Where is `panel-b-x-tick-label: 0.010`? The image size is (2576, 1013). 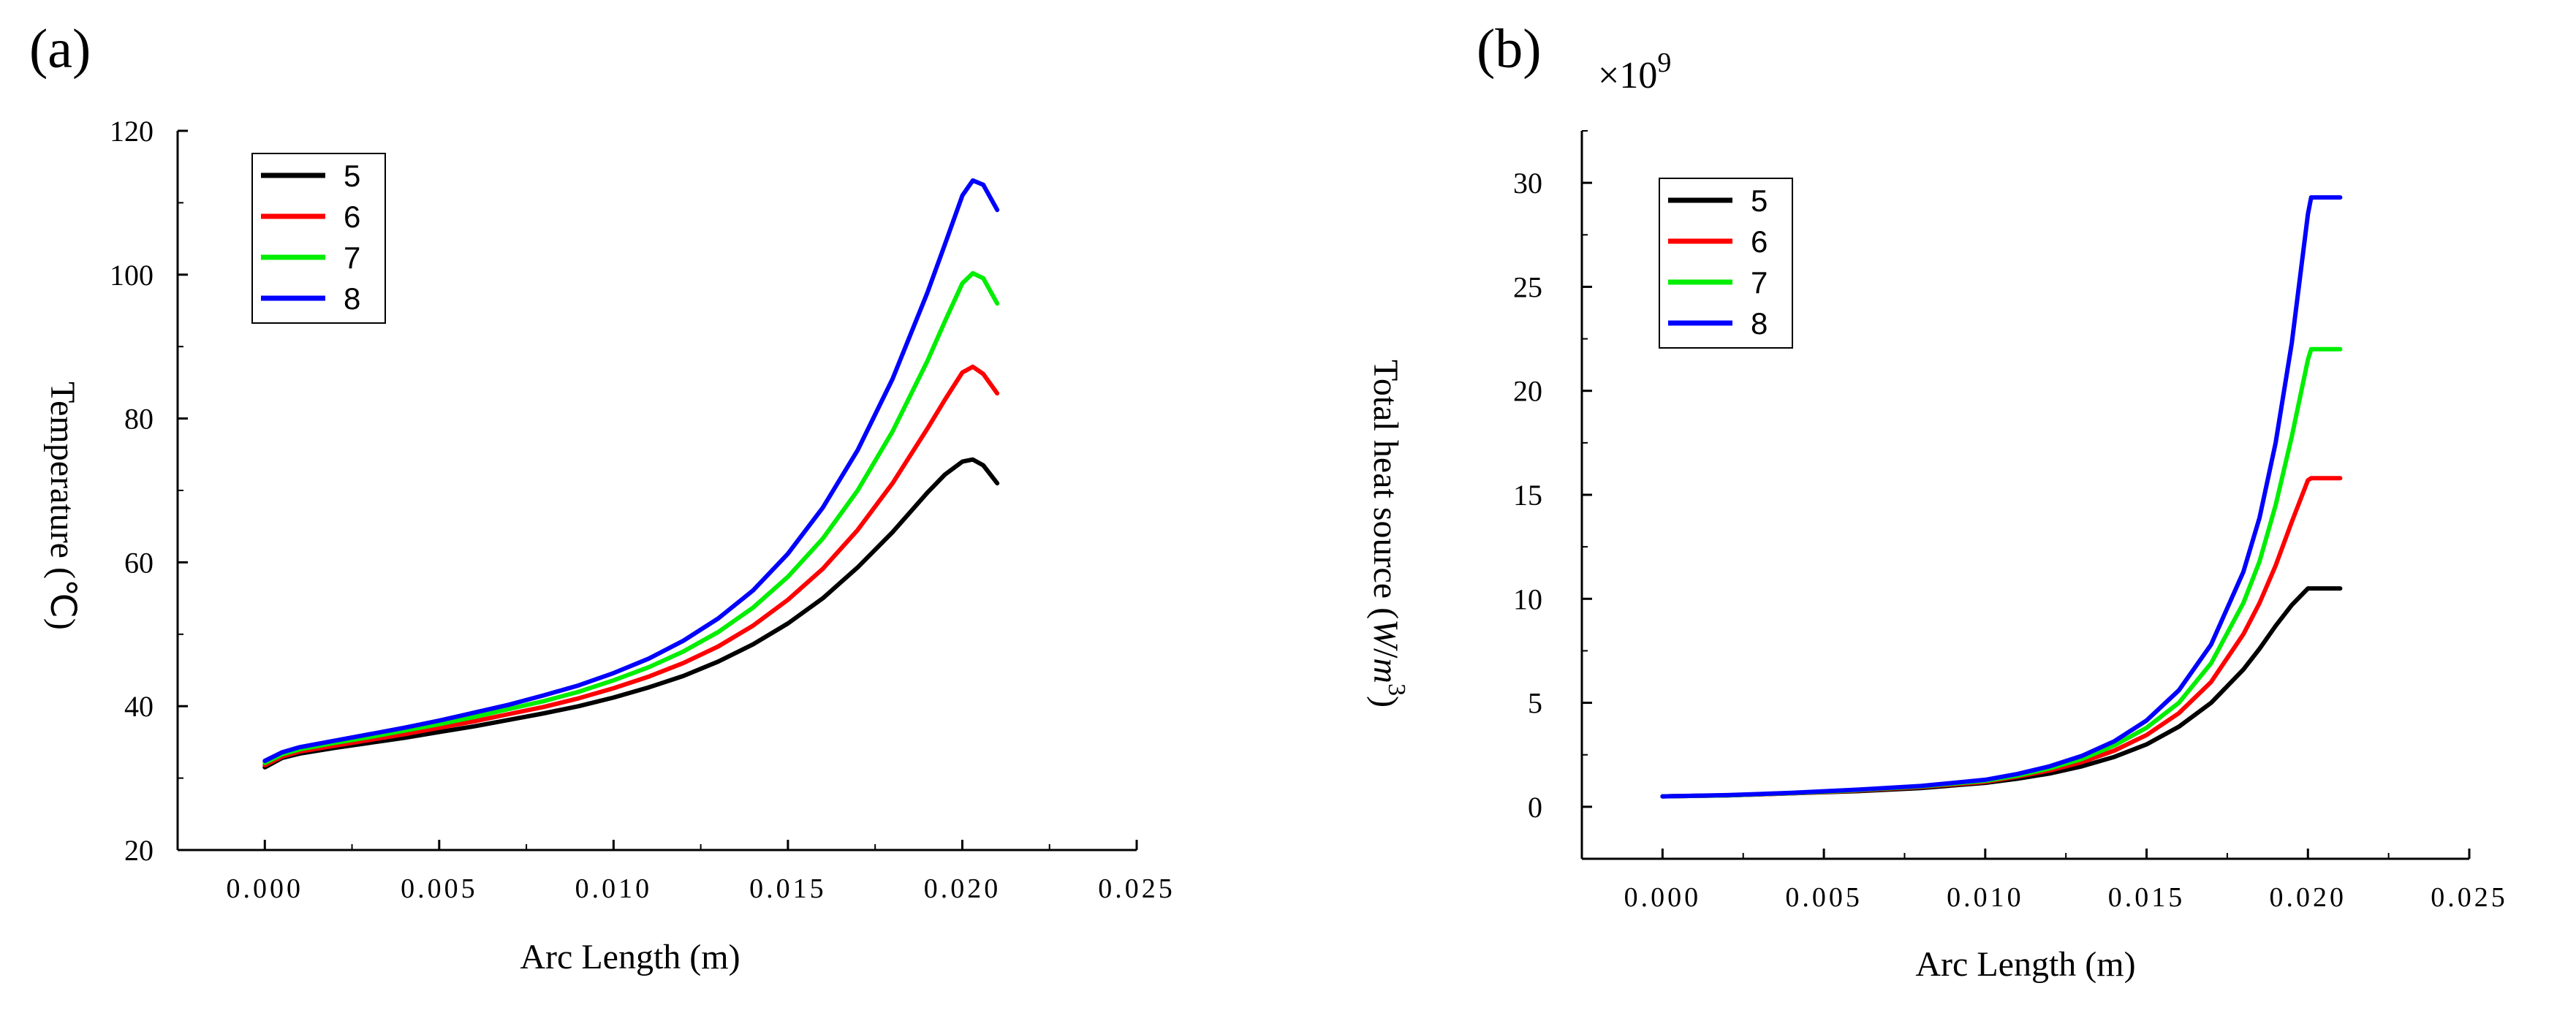
panel-b-x-tick-label: 0.010 is located at coordinates (1985, 897).